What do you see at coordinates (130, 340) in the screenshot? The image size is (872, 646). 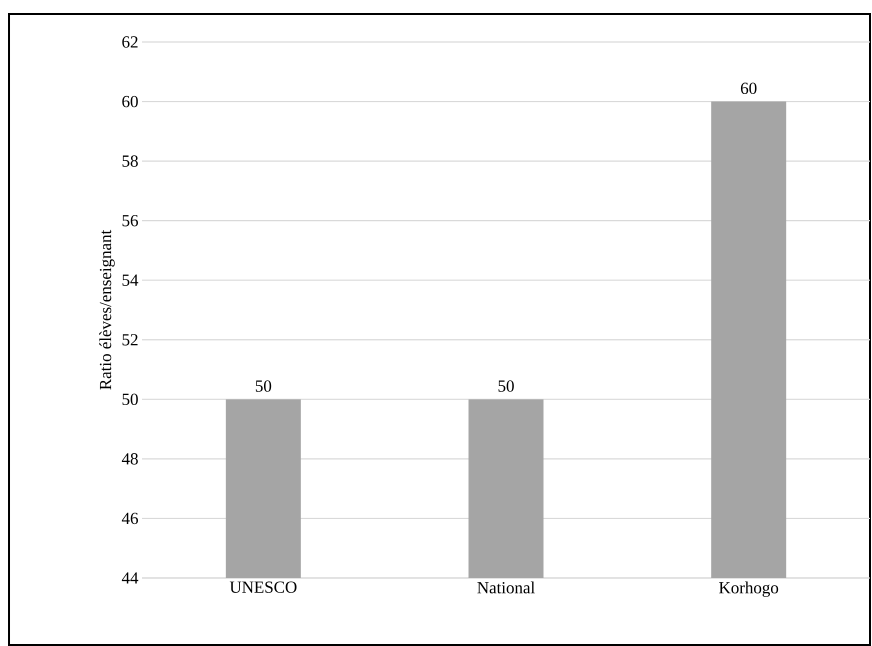 I see `y-tick-label: 52` at bounding box center [130, 340].